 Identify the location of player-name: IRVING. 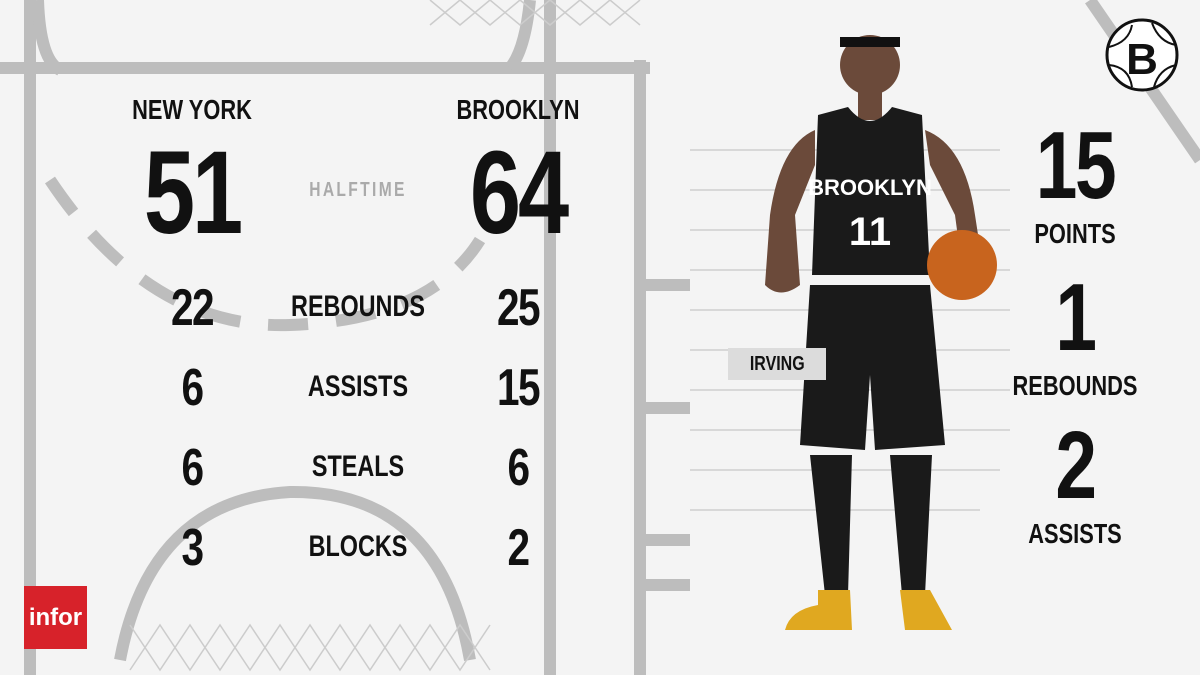
(777, 364).